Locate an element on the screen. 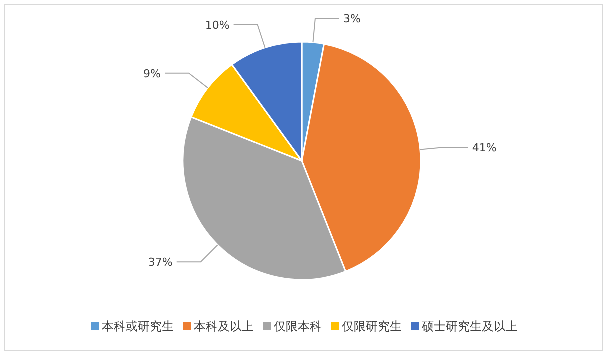 The width and height of the screenshot is (609, 361). data-label: 41% is located at coordinates (484, 148).